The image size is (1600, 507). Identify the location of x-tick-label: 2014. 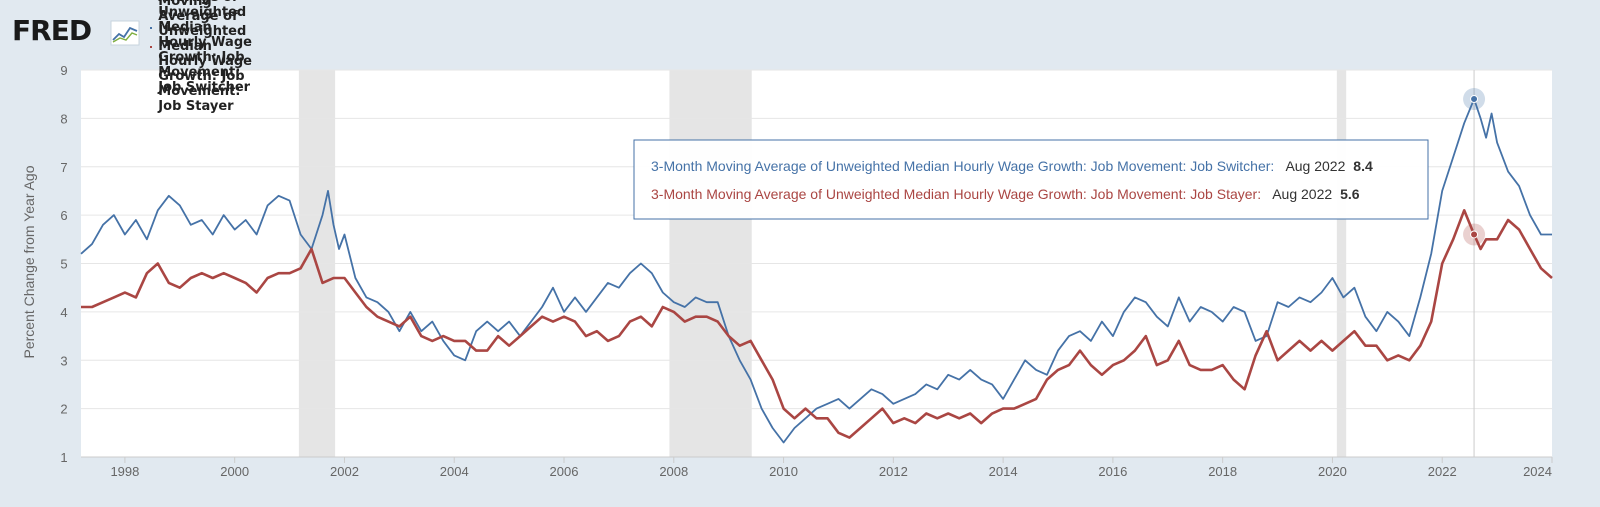
(1003, 471).